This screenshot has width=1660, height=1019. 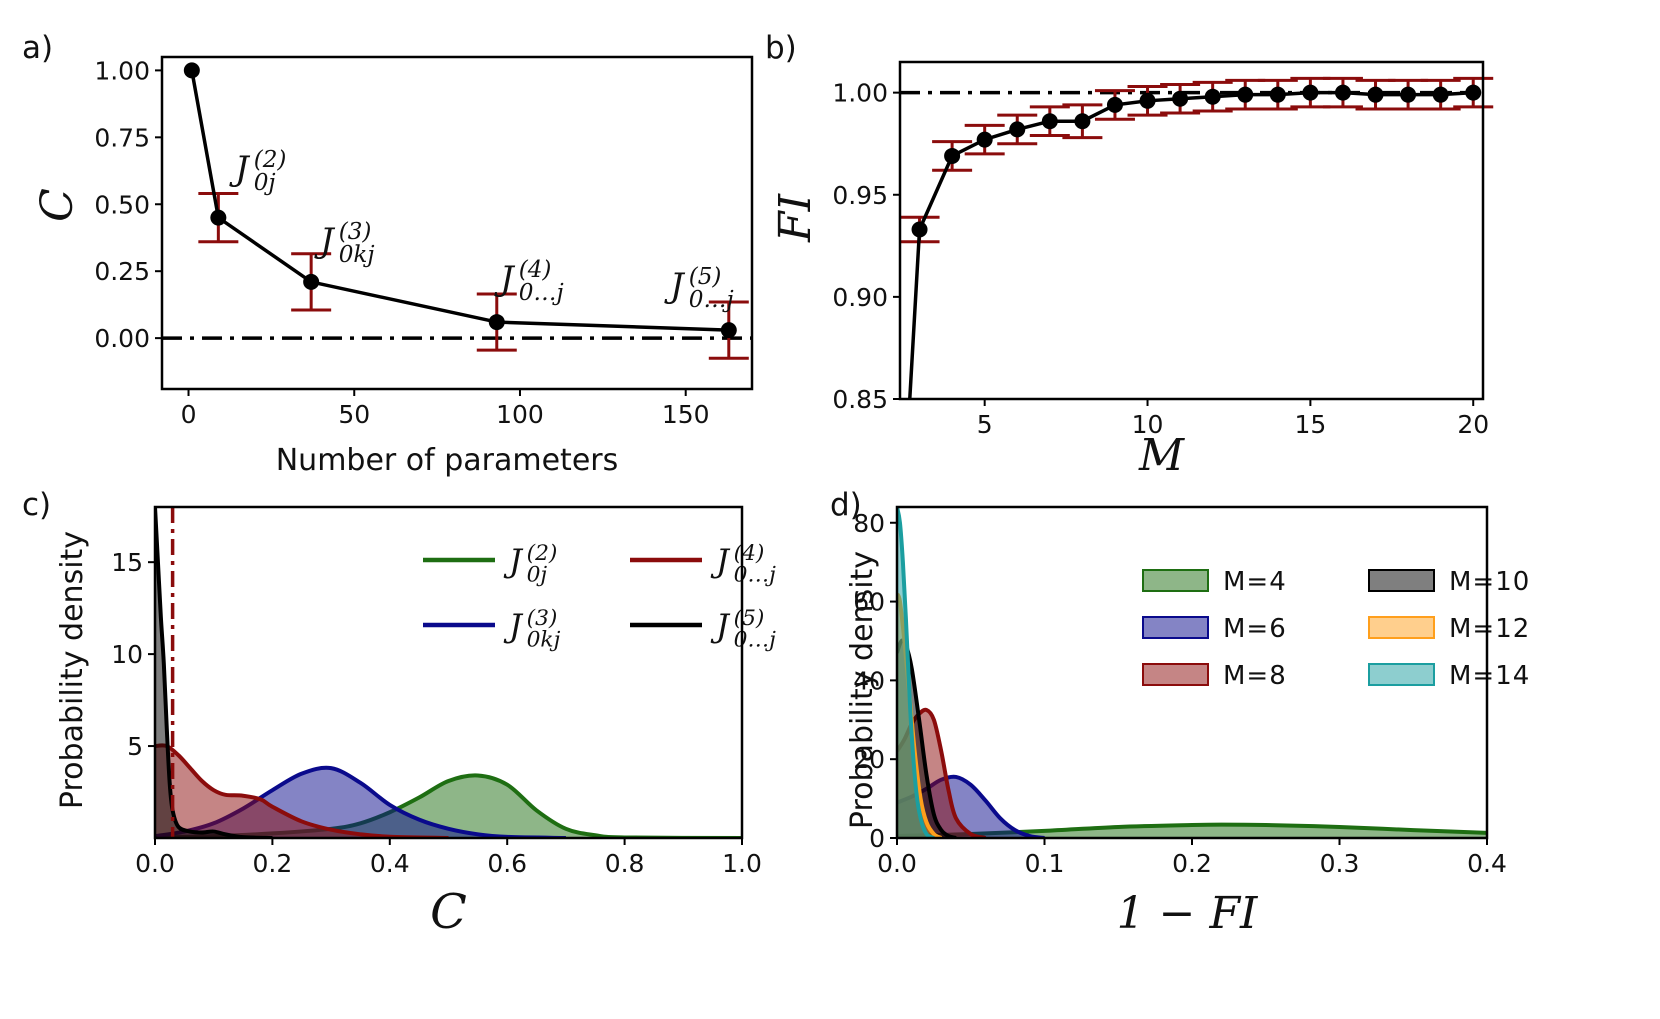 What do you see at coordinates (869, 680) in the screenshot?
I see `panel-d-ytick-label: 40` at bounding box center [869, 680].